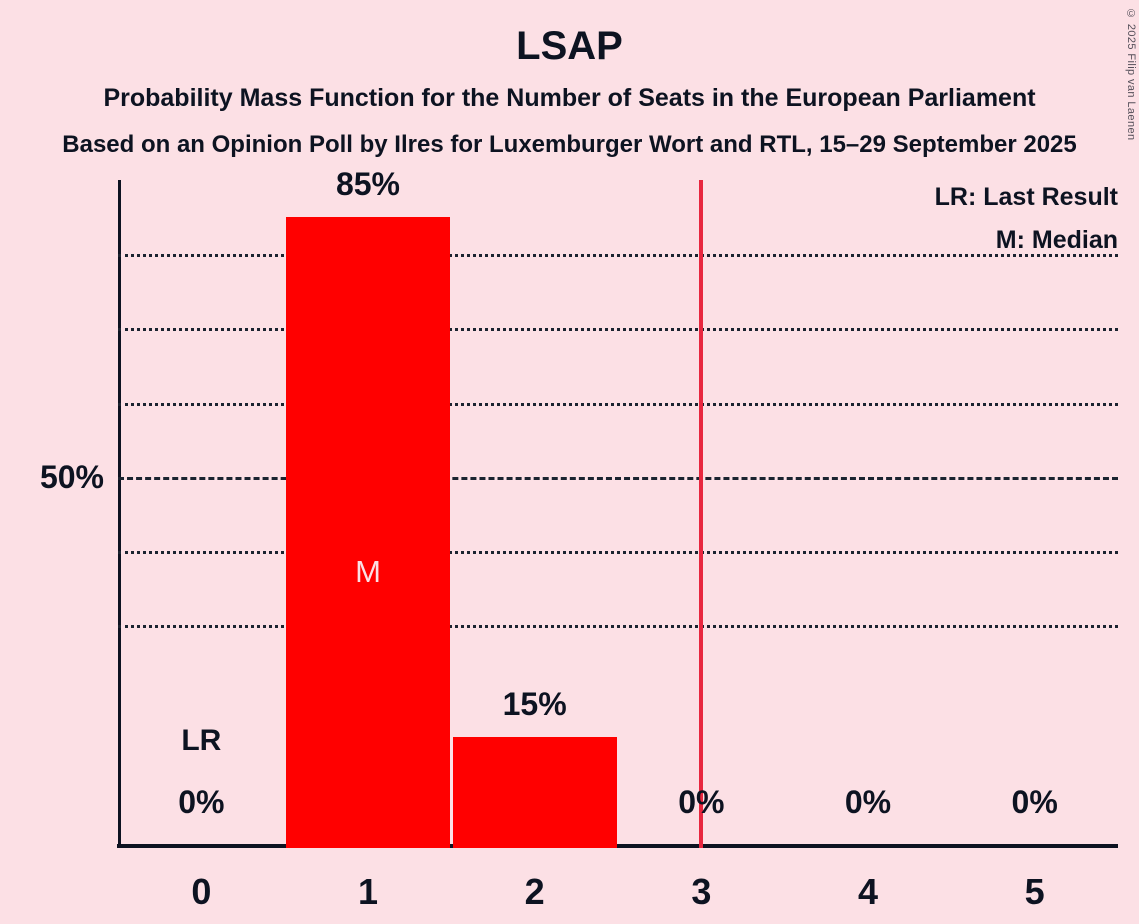  I want to click on bar: M, so click(368, 532).